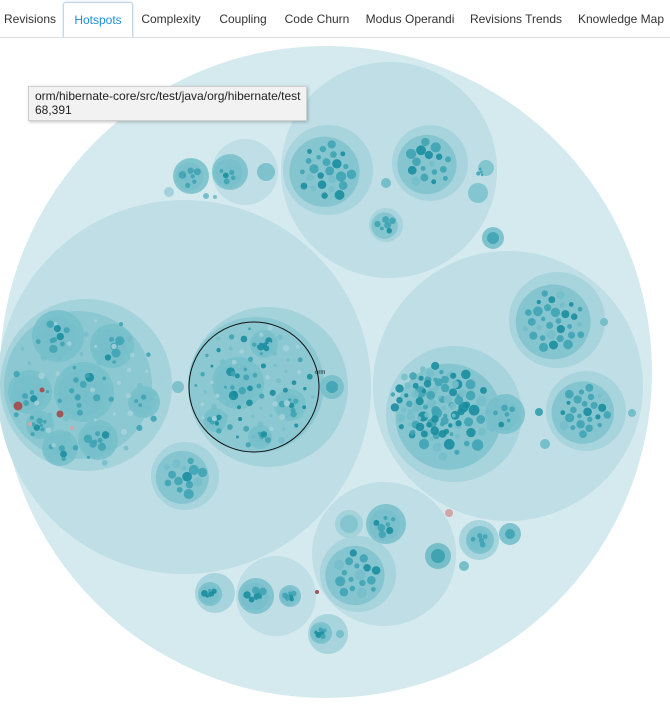 This screenshot has height=709, width=670. What do you see at coordinates (171, 19) in the screenshot?
I see `tab-complexity: Complexity` at bounding box center [171, 19].